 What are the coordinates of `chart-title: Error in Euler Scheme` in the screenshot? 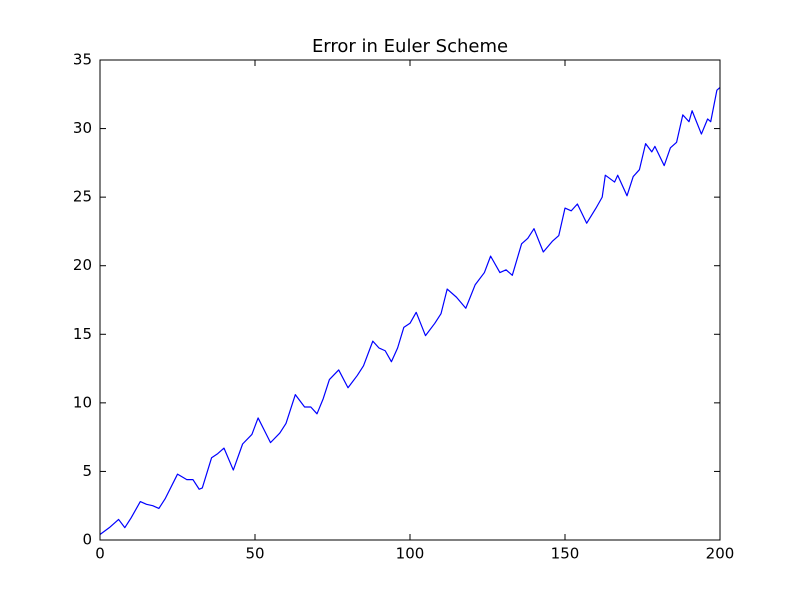 It's located at (410, 46).